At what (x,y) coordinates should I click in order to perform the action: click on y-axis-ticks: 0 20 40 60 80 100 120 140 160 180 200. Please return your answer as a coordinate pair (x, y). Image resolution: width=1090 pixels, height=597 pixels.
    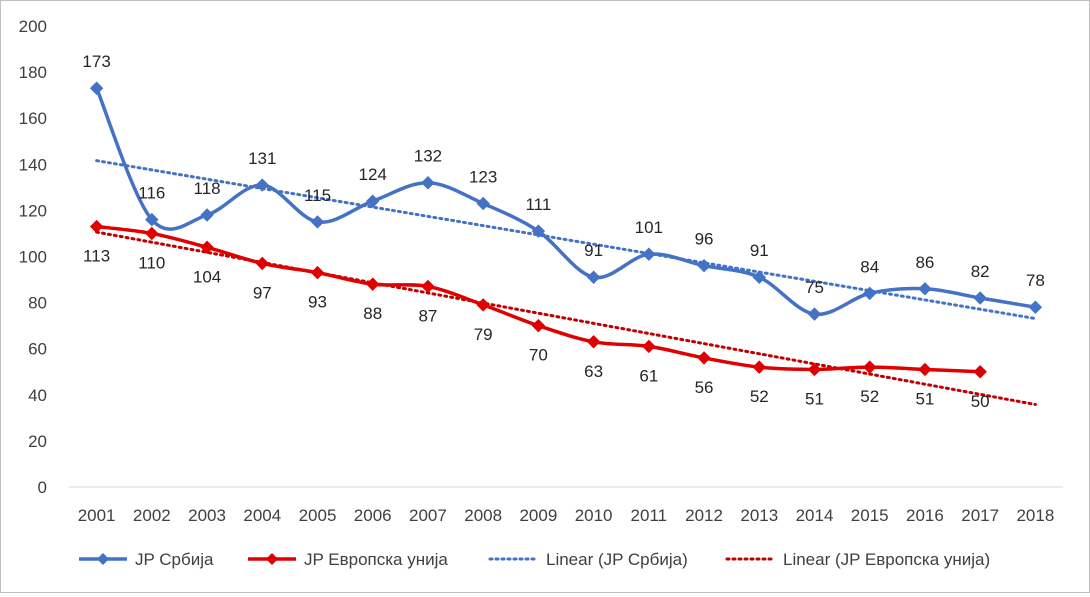
    Looking at the image, I should click on (33, 257).